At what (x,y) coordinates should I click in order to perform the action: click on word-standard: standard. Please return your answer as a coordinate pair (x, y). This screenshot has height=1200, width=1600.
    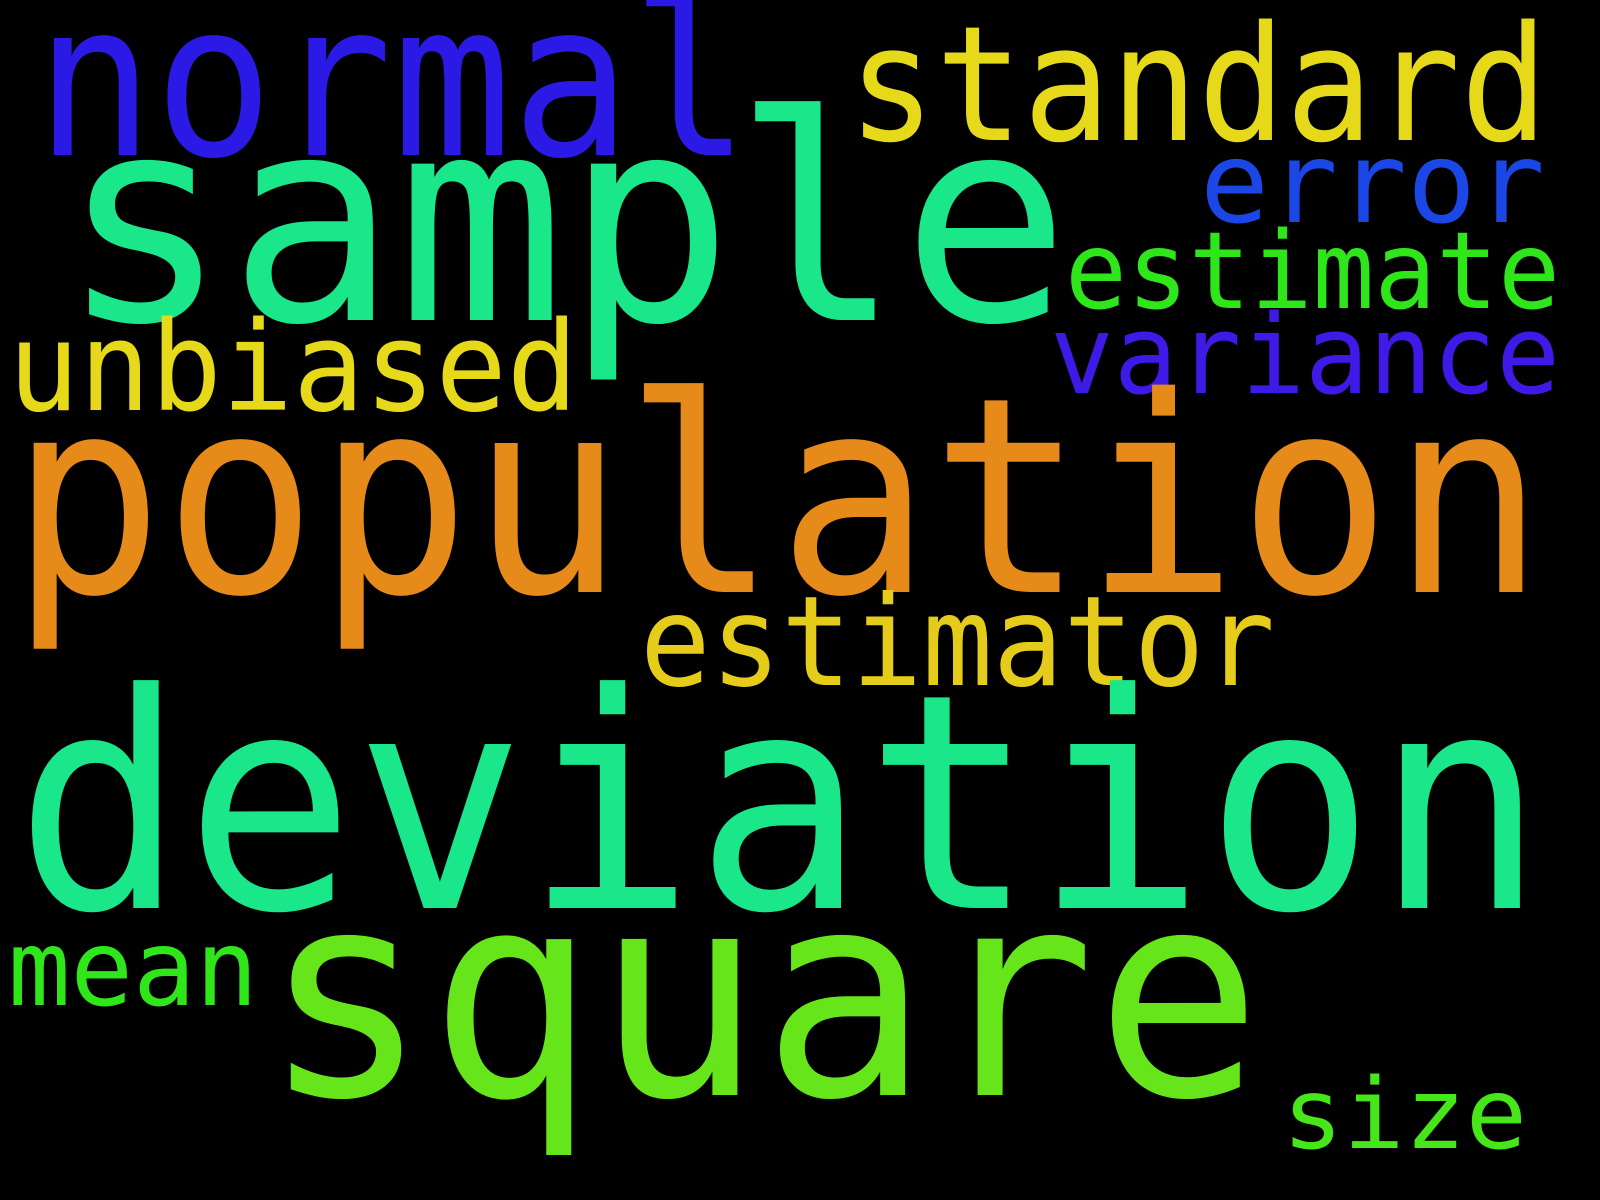
    Looking at the image, I should click on (1198, 89).